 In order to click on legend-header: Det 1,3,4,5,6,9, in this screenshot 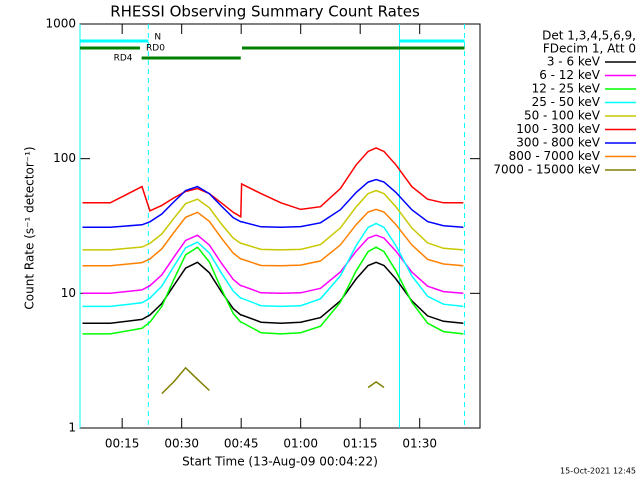, I will do `click(589, 36)`.